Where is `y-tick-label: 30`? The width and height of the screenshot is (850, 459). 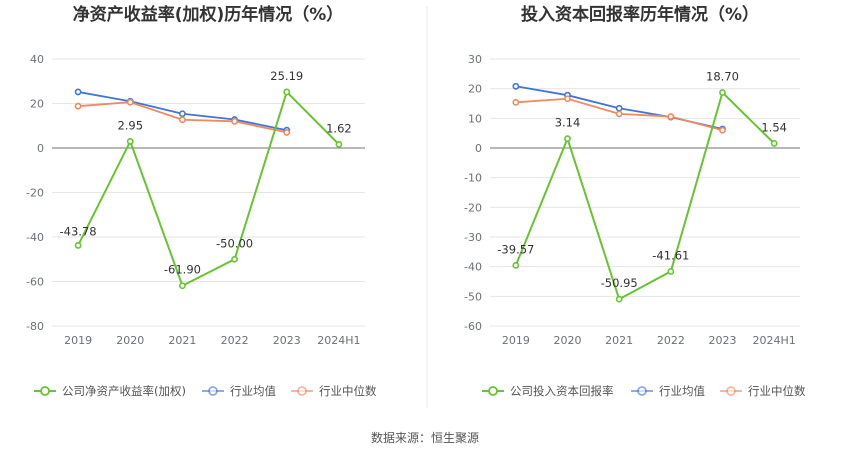 y-tick-label: 30 is located at coordinates (475, 59).